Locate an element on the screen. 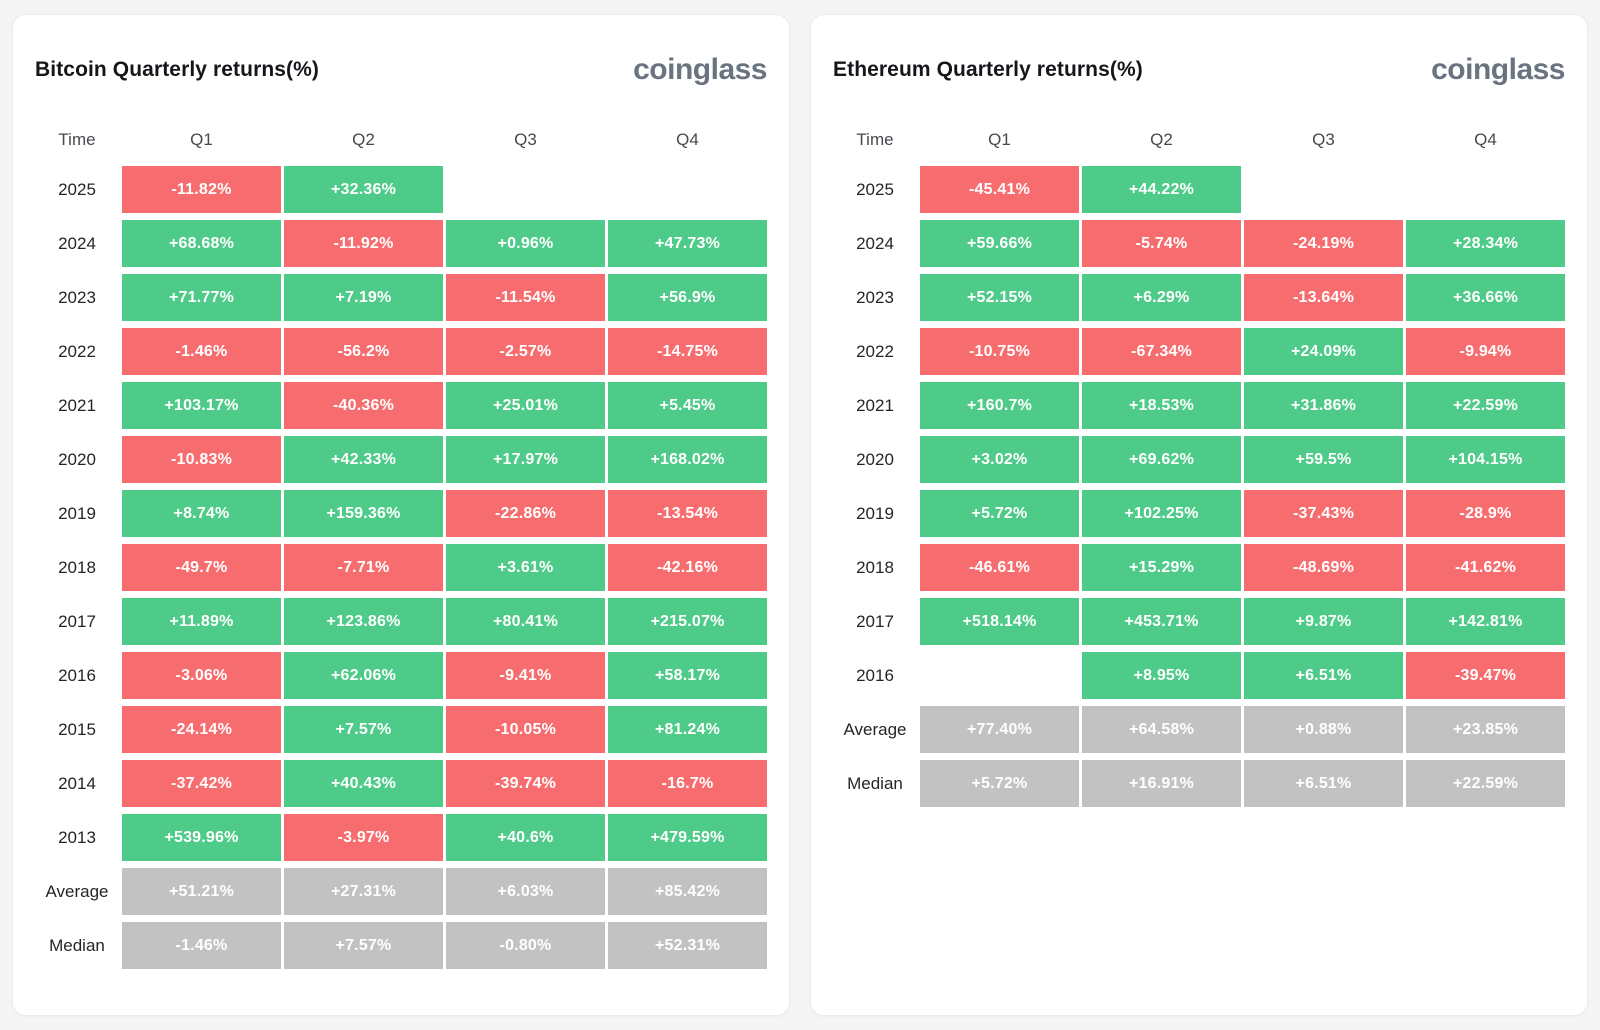 The width and height of the screenshot is (1600, 1030). row-label-2023: 2023 is located at coordinates (77, 297).